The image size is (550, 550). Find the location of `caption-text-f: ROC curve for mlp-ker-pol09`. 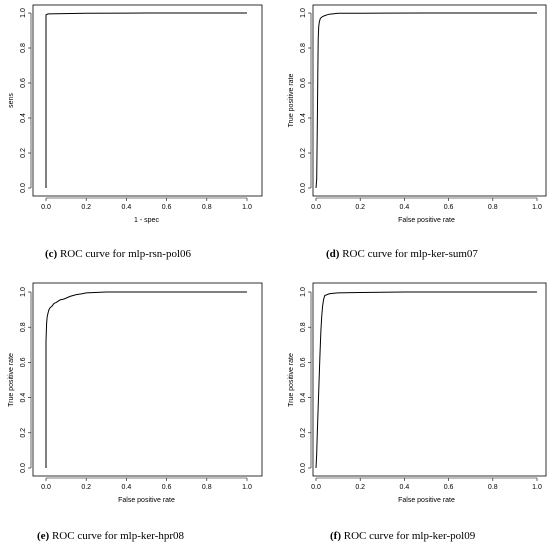

caption-text-f: ROC curve for mlp-ker-pol09 is located at coordinates (409, 536).